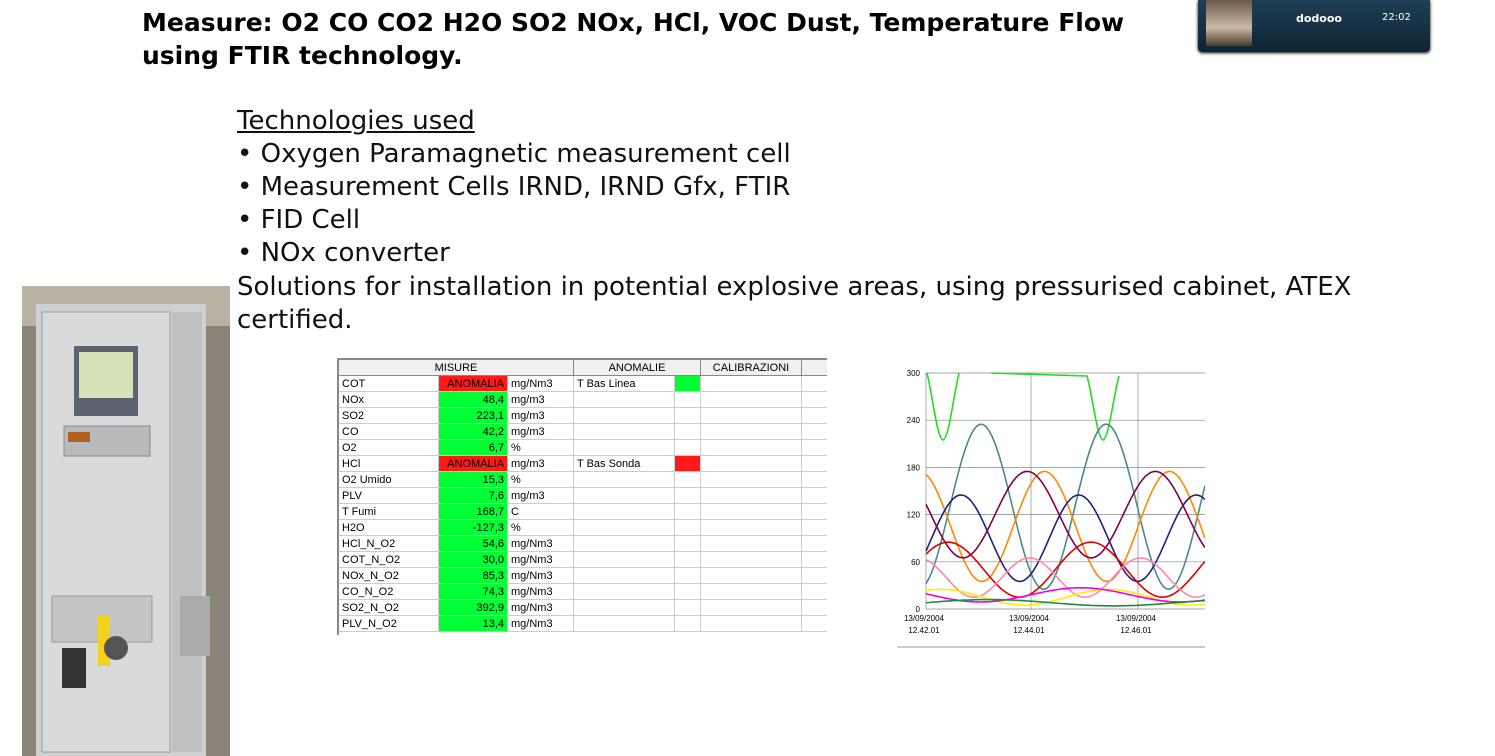 Image resolution: width=1495 pixels, height=756 pixels. Describe the element at coordinates (473, 576) in the screenshot. I see `row-value: 85,3` at that location.